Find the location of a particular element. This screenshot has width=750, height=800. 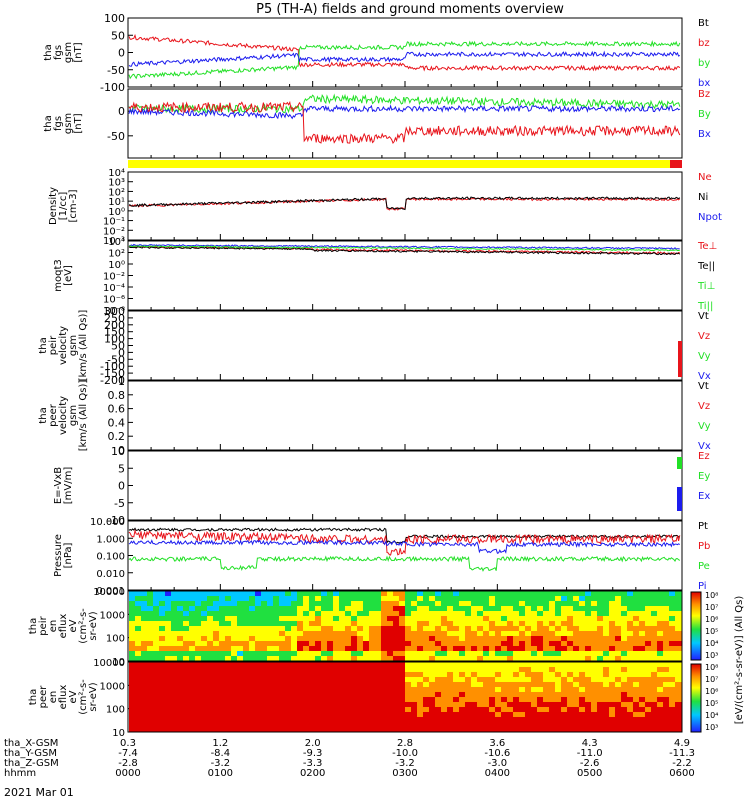

ylabel-line: gsm is located at coordinates (68, 123).